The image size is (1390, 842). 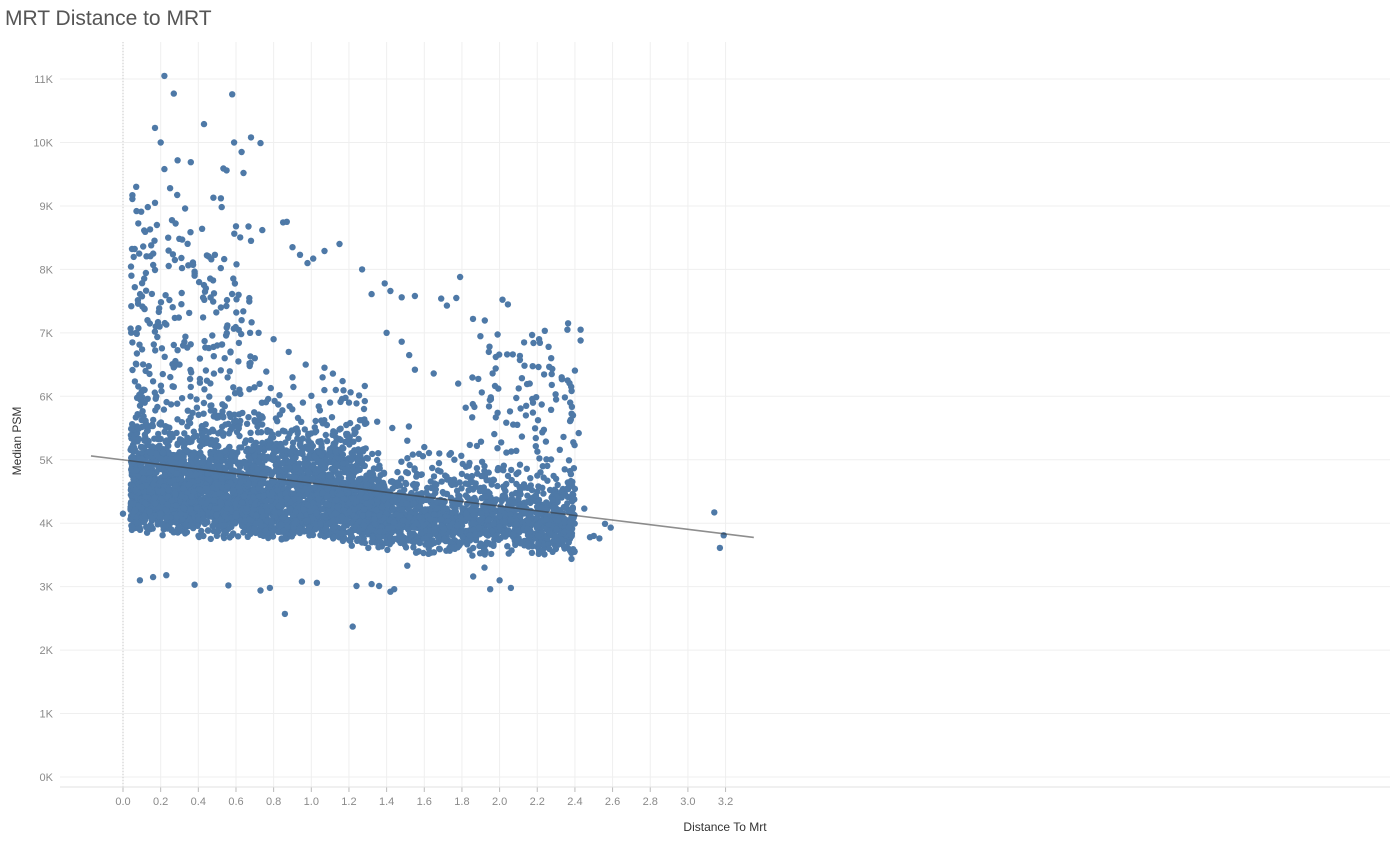 What do you see at coordinates (273, 802) in the screenshot?
I see `x-tick-label: 0.8` at bounding box center [273, 802].